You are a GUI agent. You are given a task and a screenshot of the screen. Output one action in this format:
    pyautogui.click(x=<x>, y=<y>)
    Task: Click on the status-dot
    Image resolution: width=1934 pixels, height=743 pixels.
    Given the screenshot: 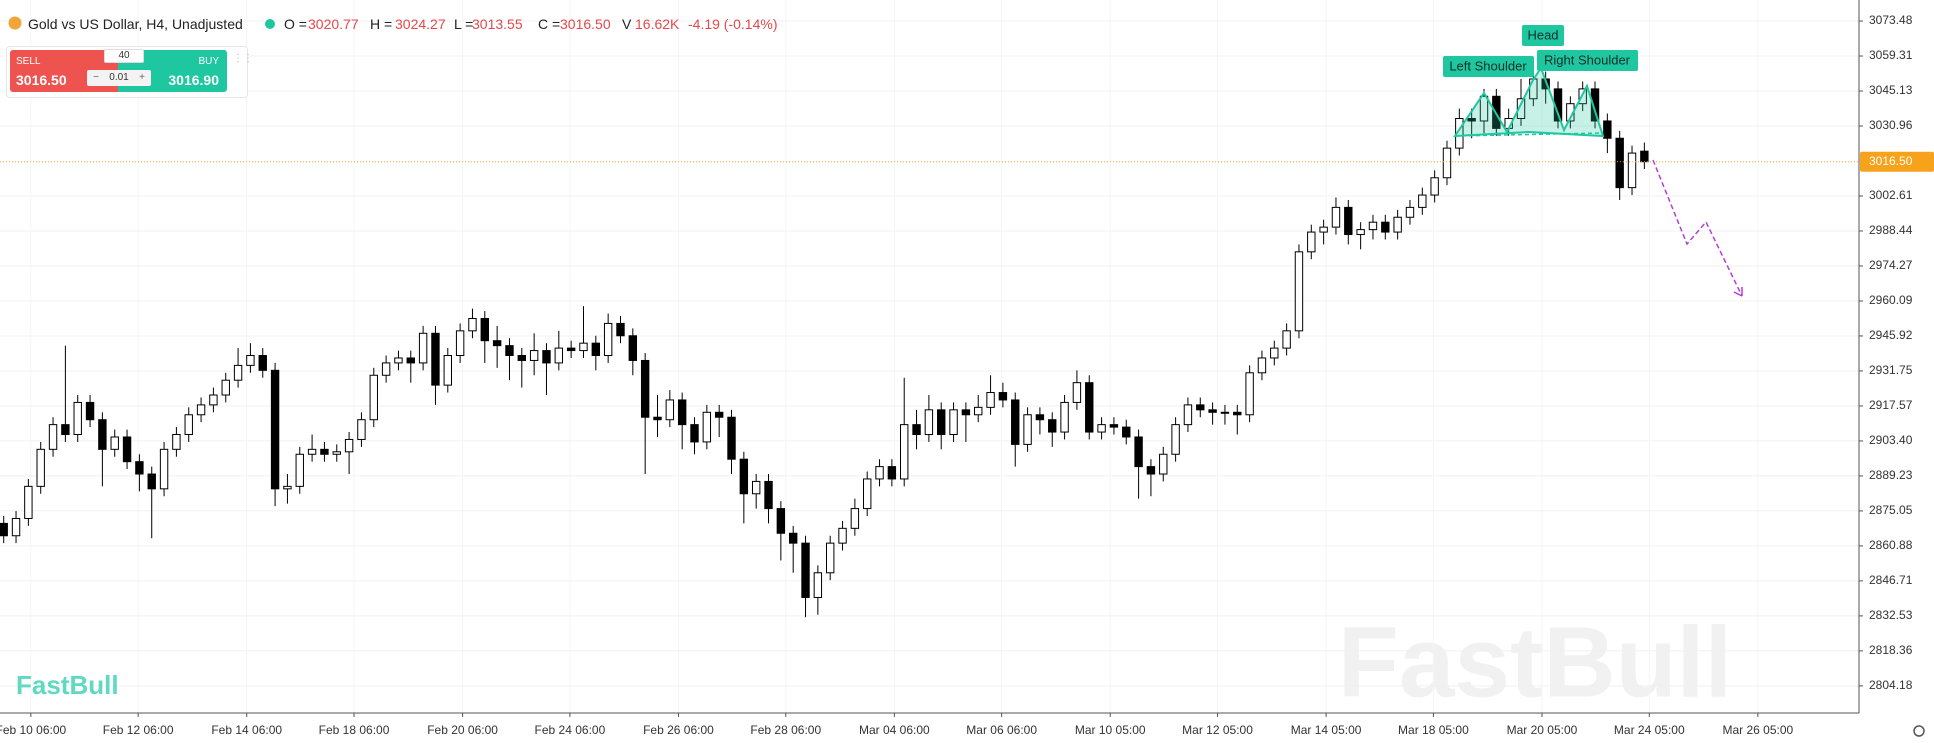 What is the action you would take?
    pyautogui.click(x=270, y=24)
    